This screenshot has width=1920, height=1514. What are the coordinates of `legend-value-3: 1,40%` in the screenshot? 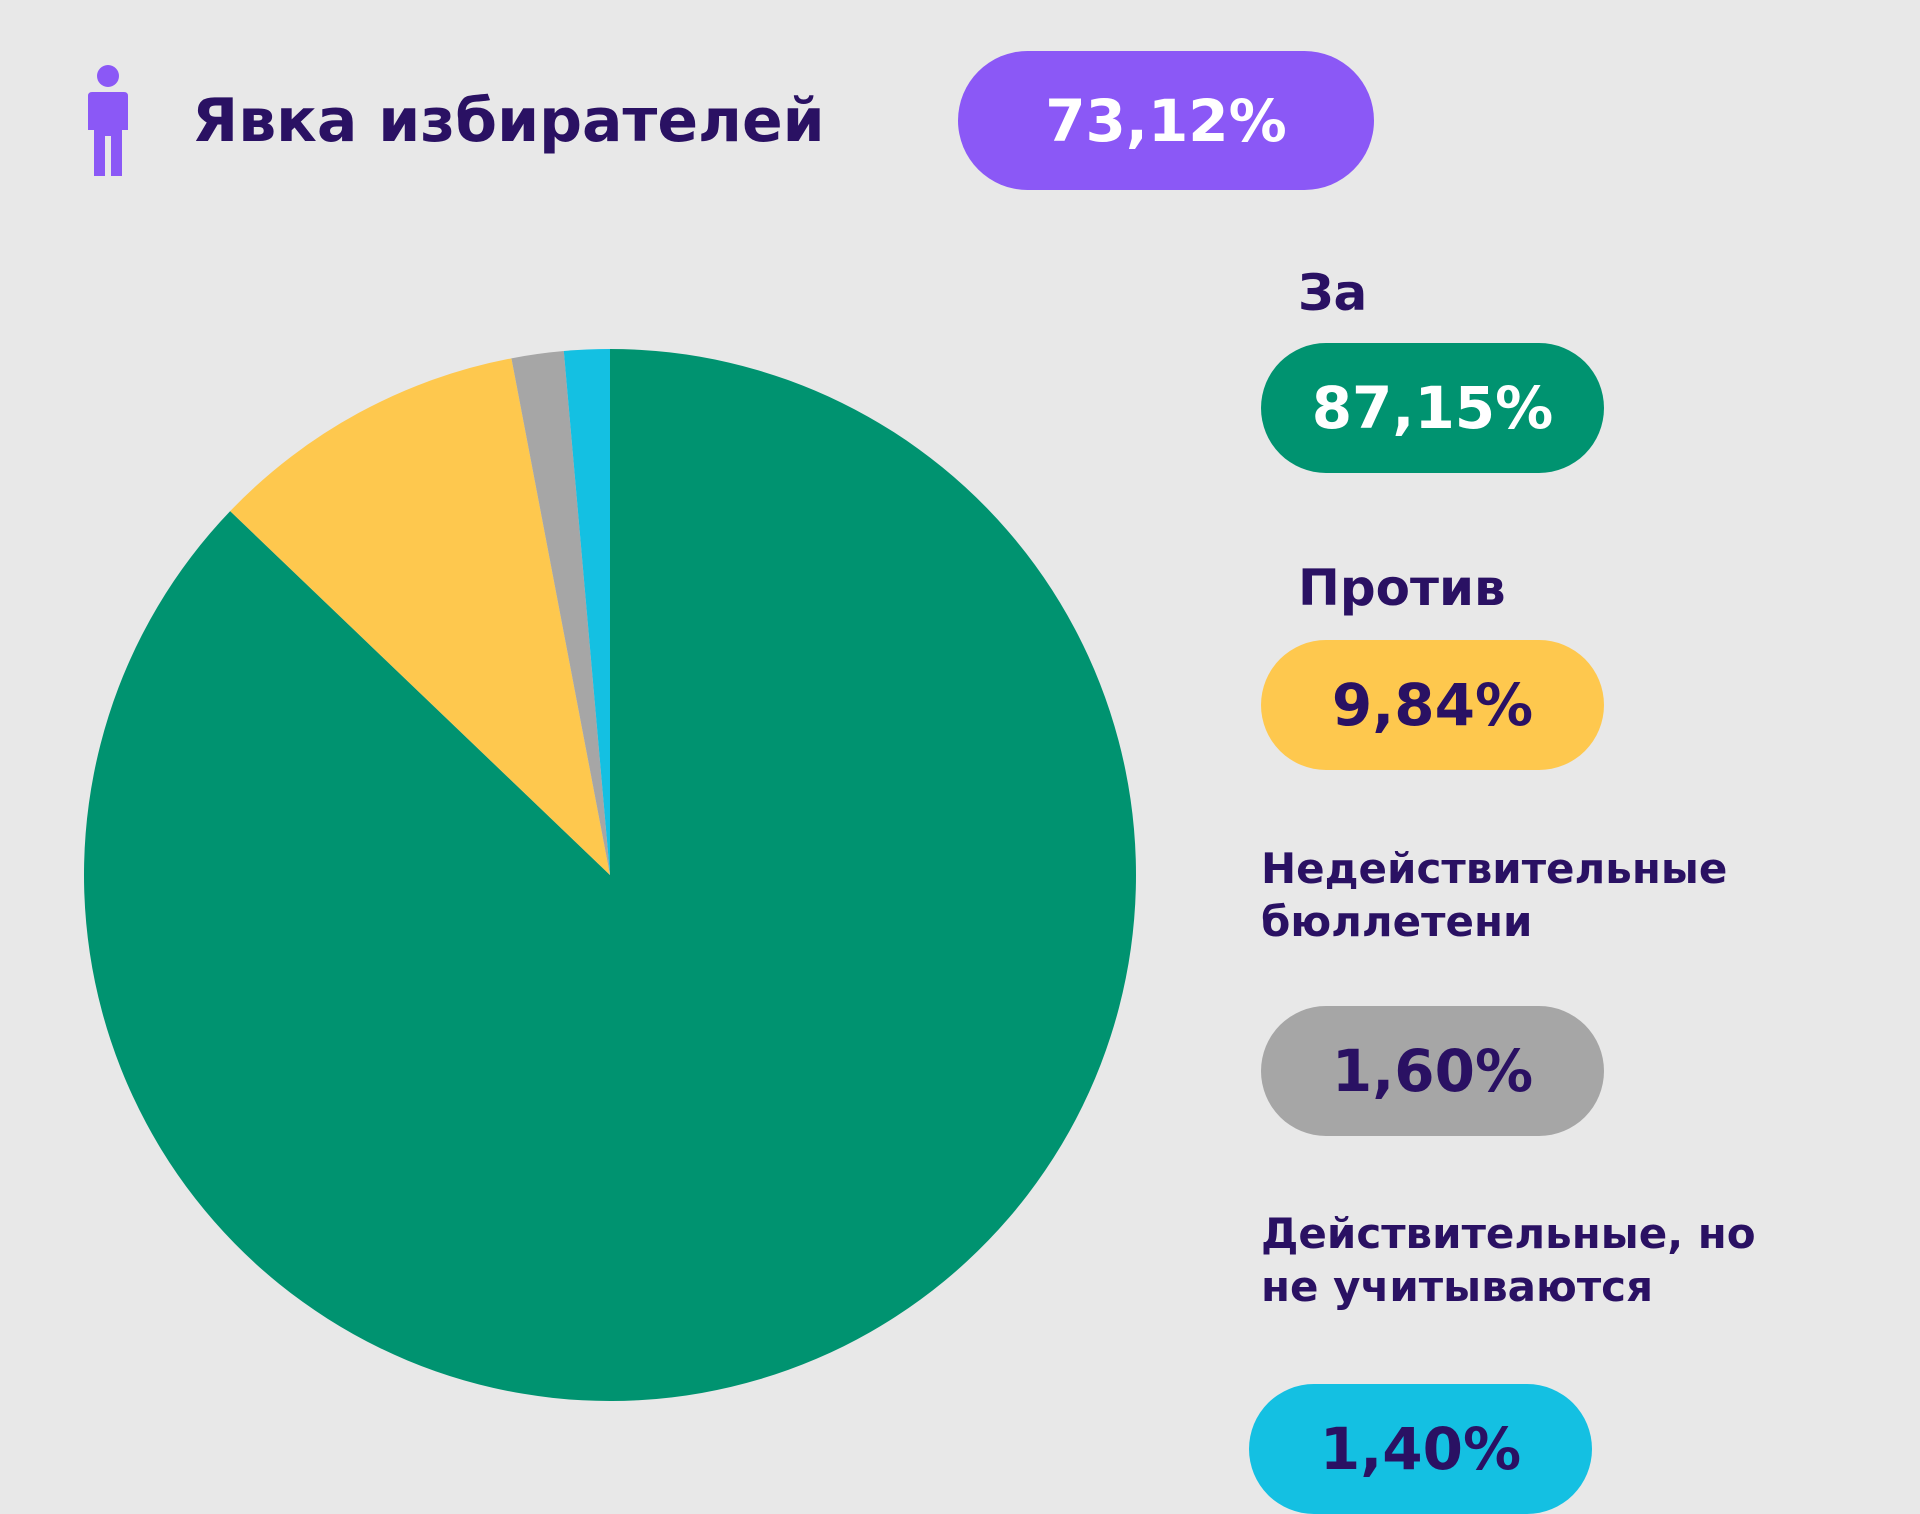 It's located at (1420, 1449).